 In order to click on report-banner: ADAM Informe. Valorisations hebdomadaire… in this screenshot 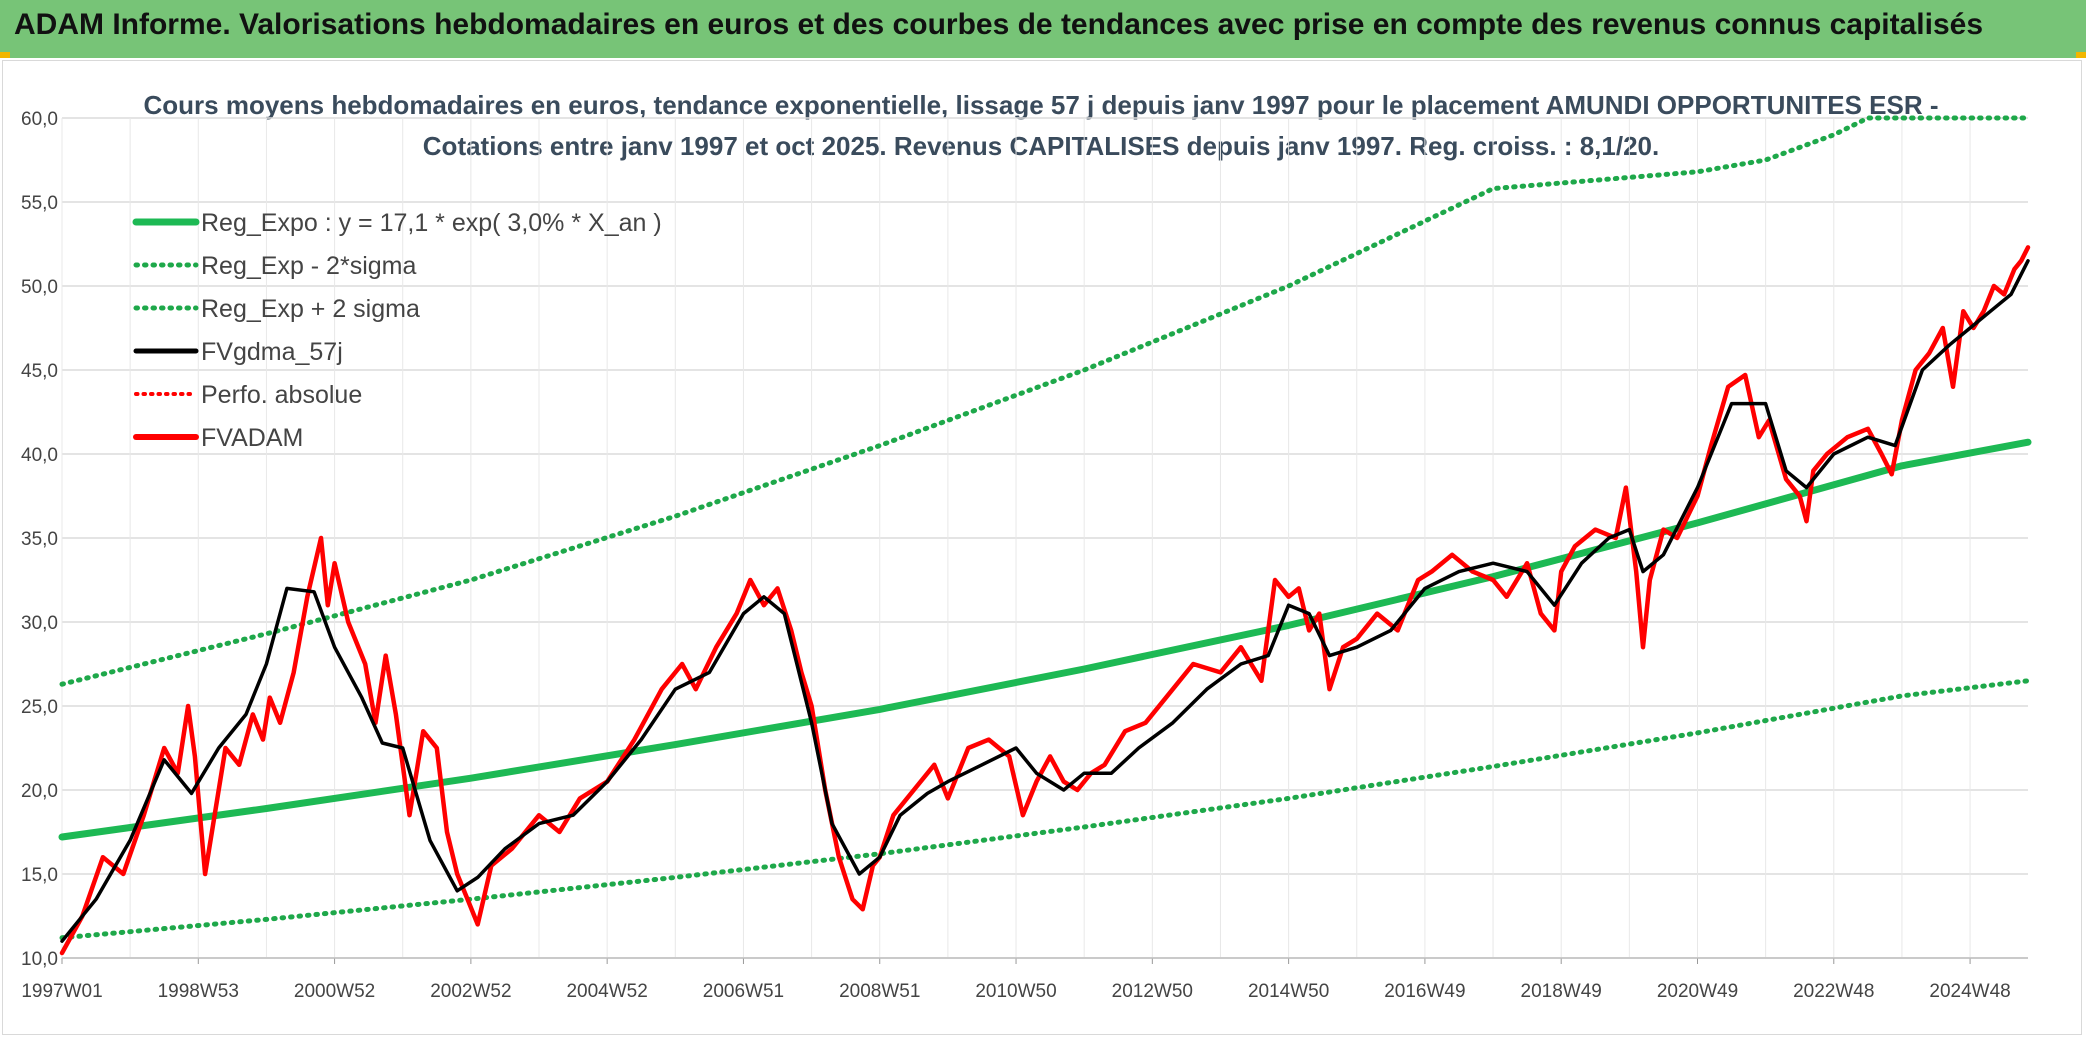, I will do `click(1043, 29)`.